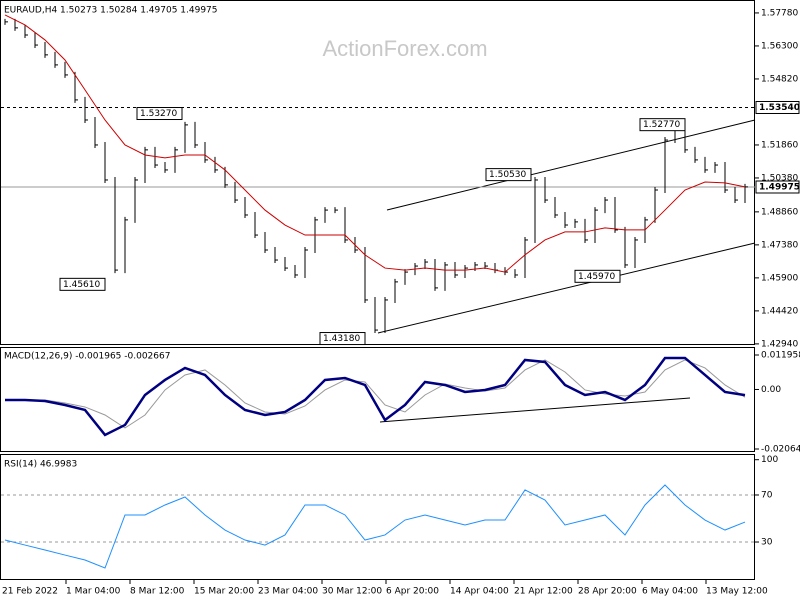  I want to click on y-tick-label: 1.56300, so click(779, 46).